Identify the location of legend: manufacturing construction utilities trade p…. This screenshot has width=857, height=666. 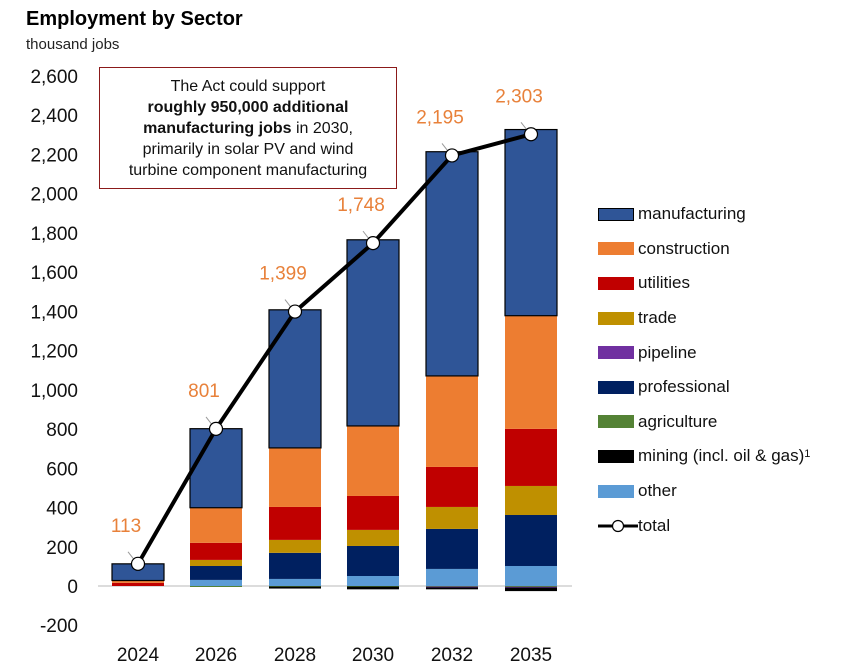
(704, 370).